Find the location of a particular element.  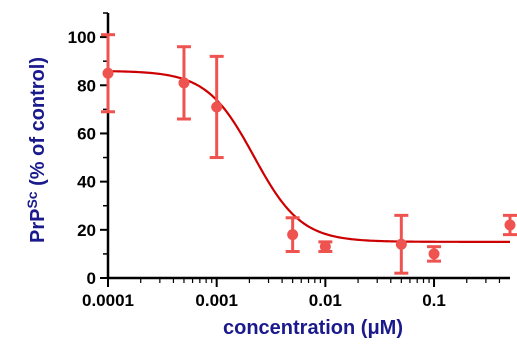

y-tick-label: 60 is located at coordinates (86, 133).